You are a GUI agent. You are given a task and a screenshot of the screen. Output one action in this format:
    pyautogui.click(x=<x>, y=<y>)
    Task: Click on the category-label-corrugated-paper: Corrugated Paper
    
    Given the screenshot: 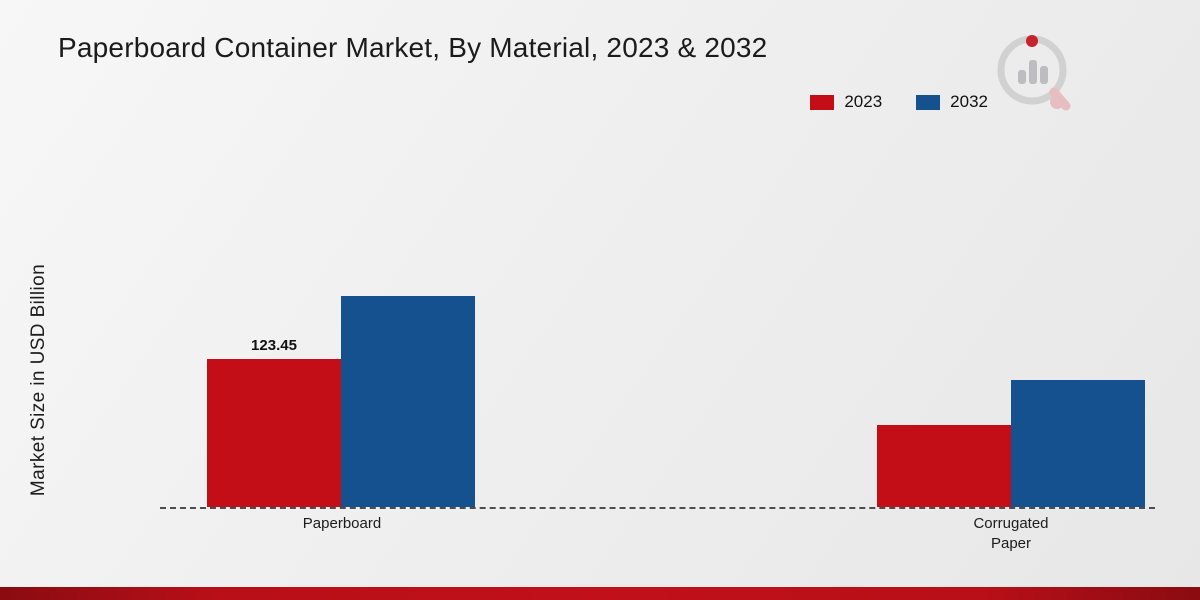 What is the action you would take?
    pyautogui.click(x=1011, y=534)
    